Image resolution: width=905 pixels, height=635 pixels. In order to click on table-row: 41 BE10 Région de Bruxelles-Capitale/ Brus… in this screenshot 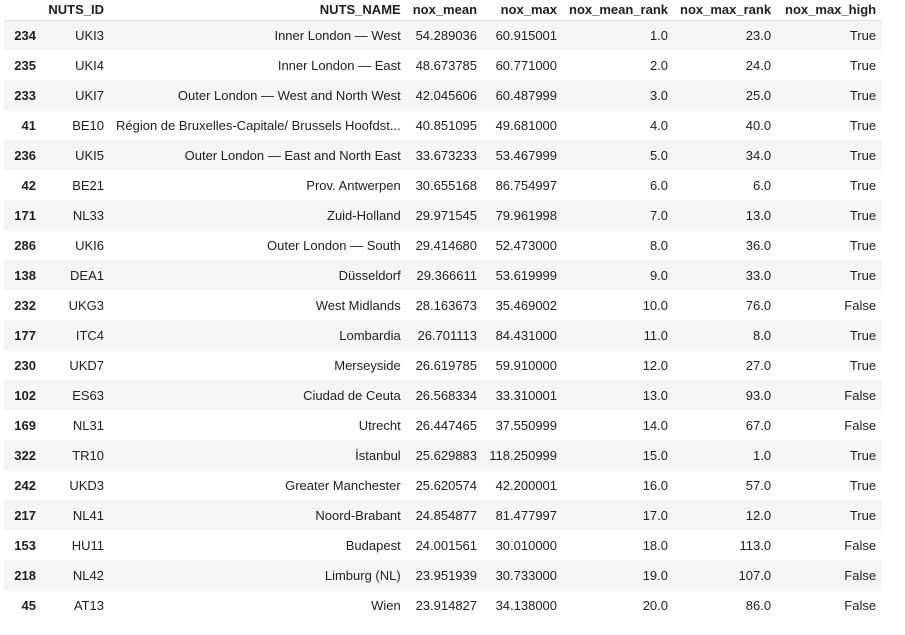, I will do `click(443, 125)`.